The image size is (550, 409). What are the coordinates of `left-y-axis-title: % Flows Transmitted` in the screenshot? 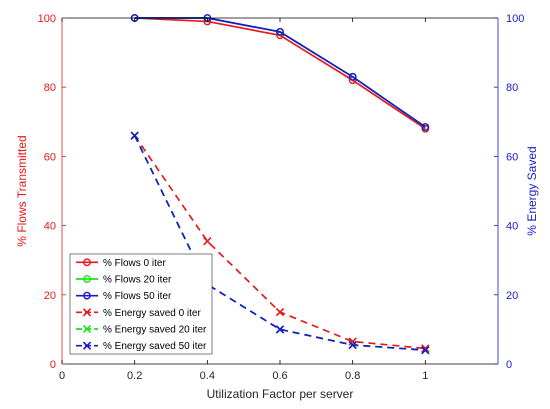 It's located at (22, 190).